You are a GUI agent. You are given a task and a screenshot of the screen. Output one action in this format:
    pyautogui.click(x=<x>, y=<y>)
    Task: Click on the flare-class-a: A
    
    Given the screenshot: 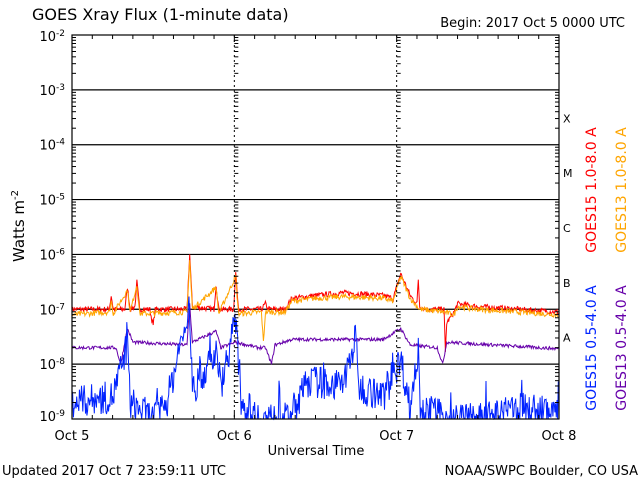 What is the action you would take?
    pyautogui.click(x=567, y=338)
    